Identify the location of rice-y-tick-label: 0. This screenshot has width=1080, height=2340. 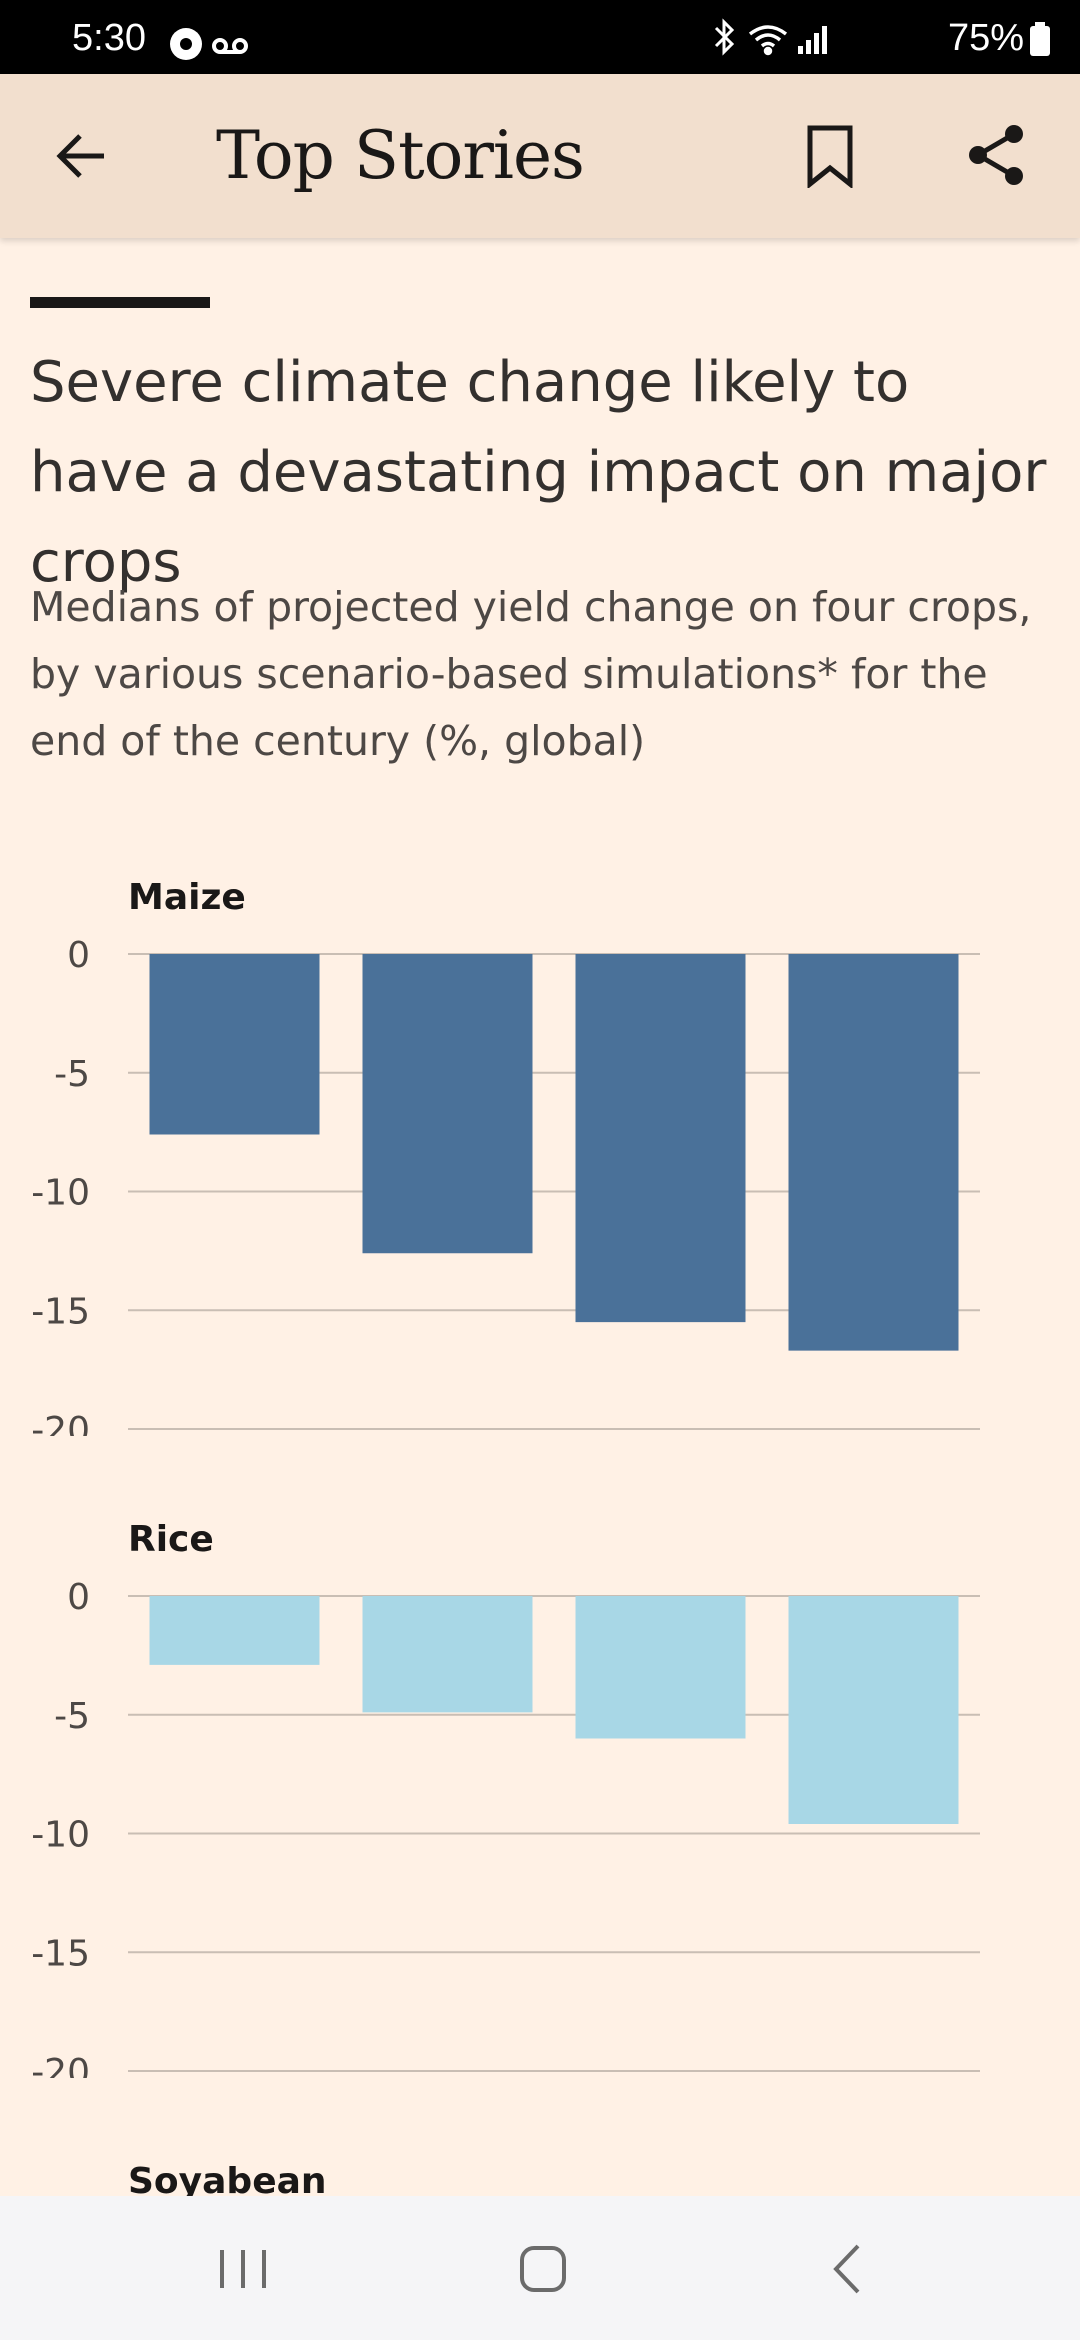
(78, 1597).